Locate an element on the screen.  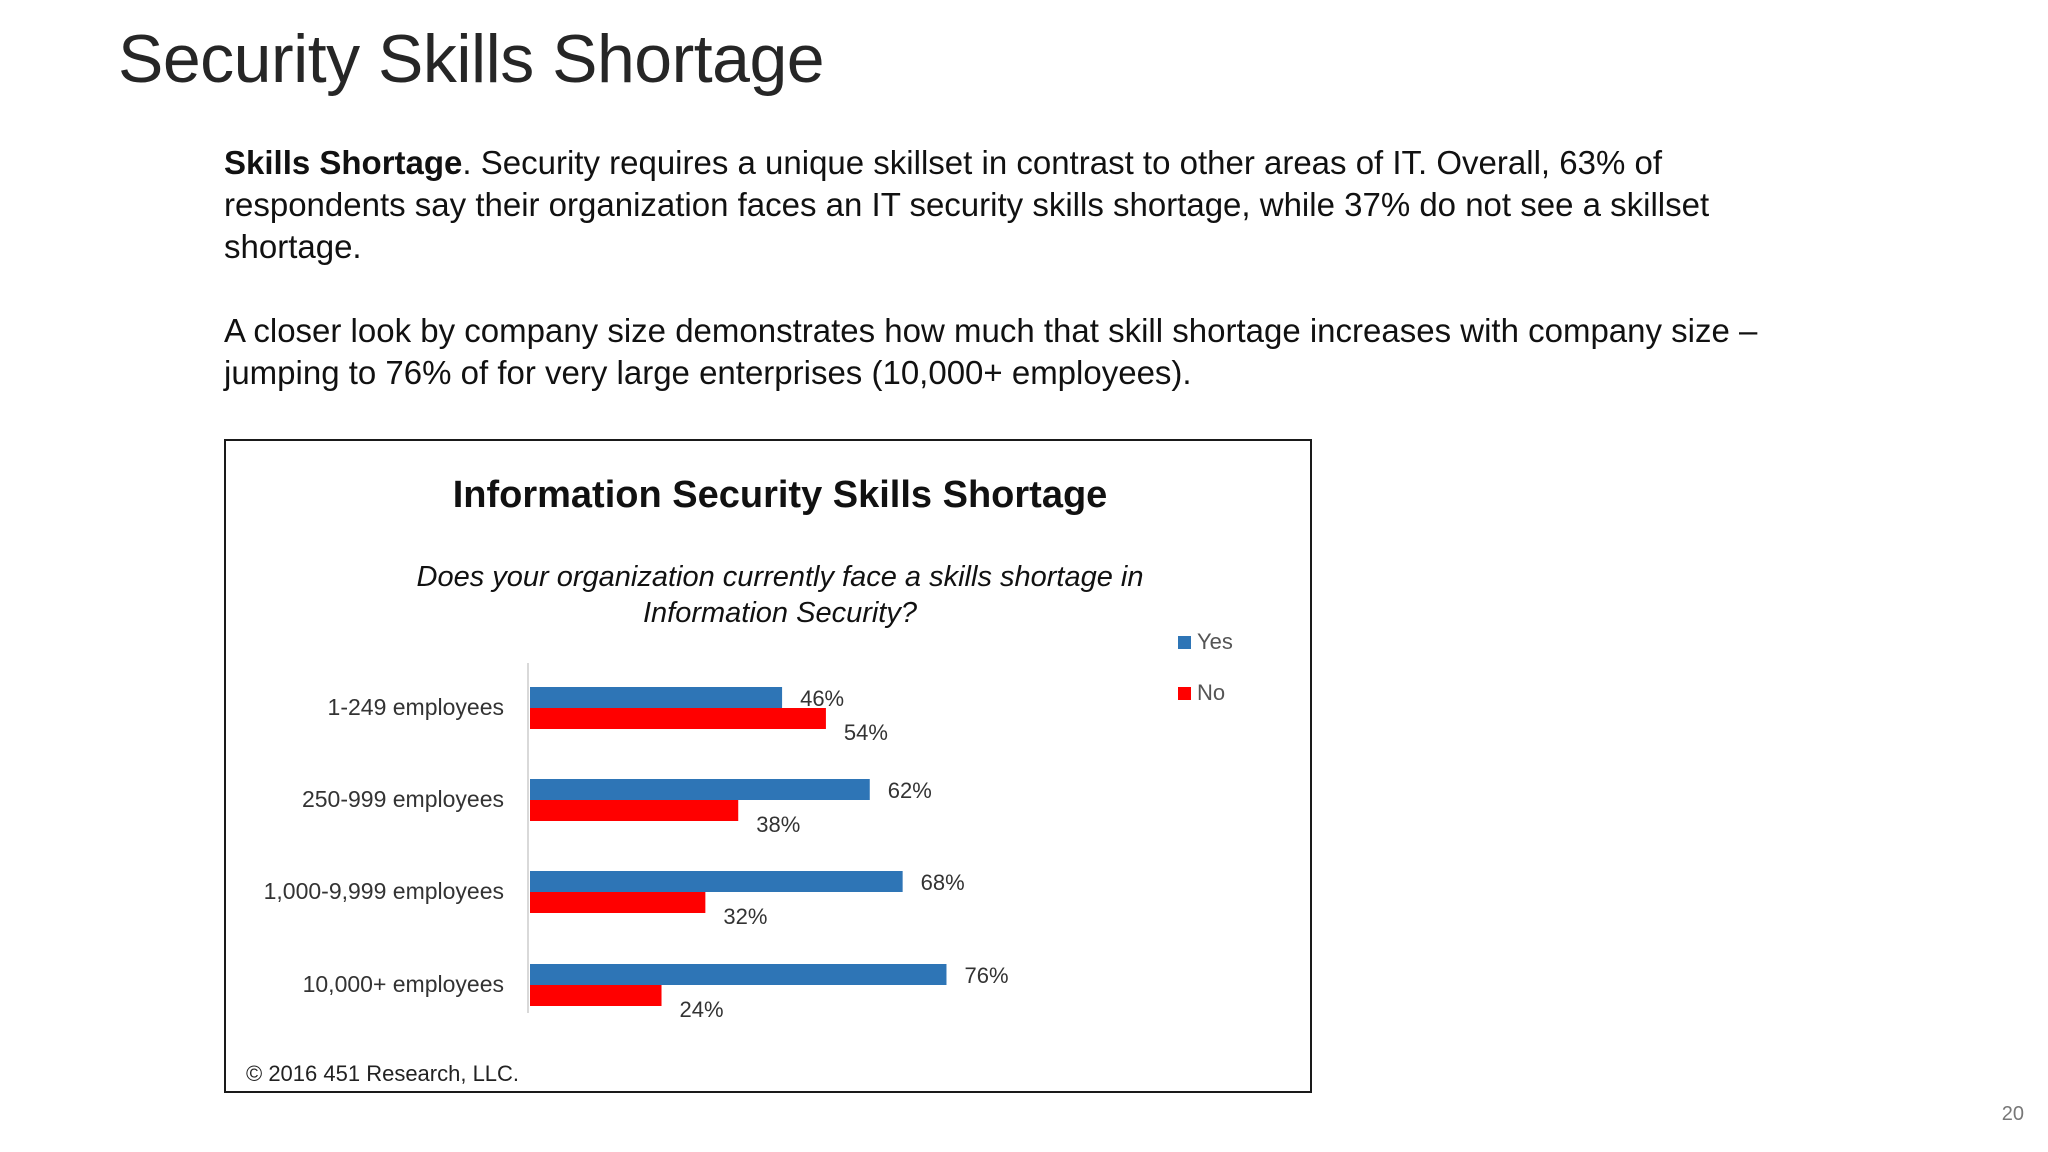
legend-label-yes: Yes is located at coordinates (1215, 641).